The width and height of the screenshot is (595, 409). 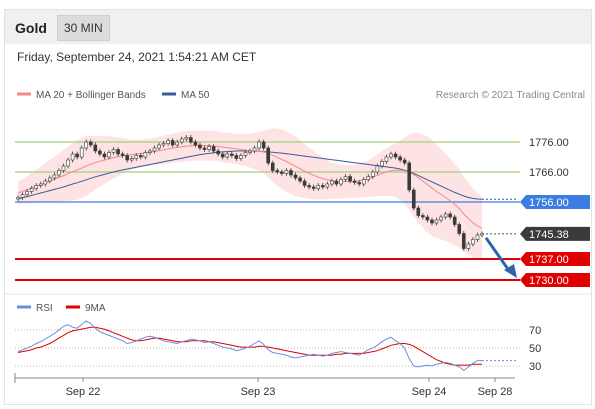 What do you see at coordinates (195, 95) in the screenshot?
I see `ma50-legend-label: MA 50` at bounding box center [195, 95].